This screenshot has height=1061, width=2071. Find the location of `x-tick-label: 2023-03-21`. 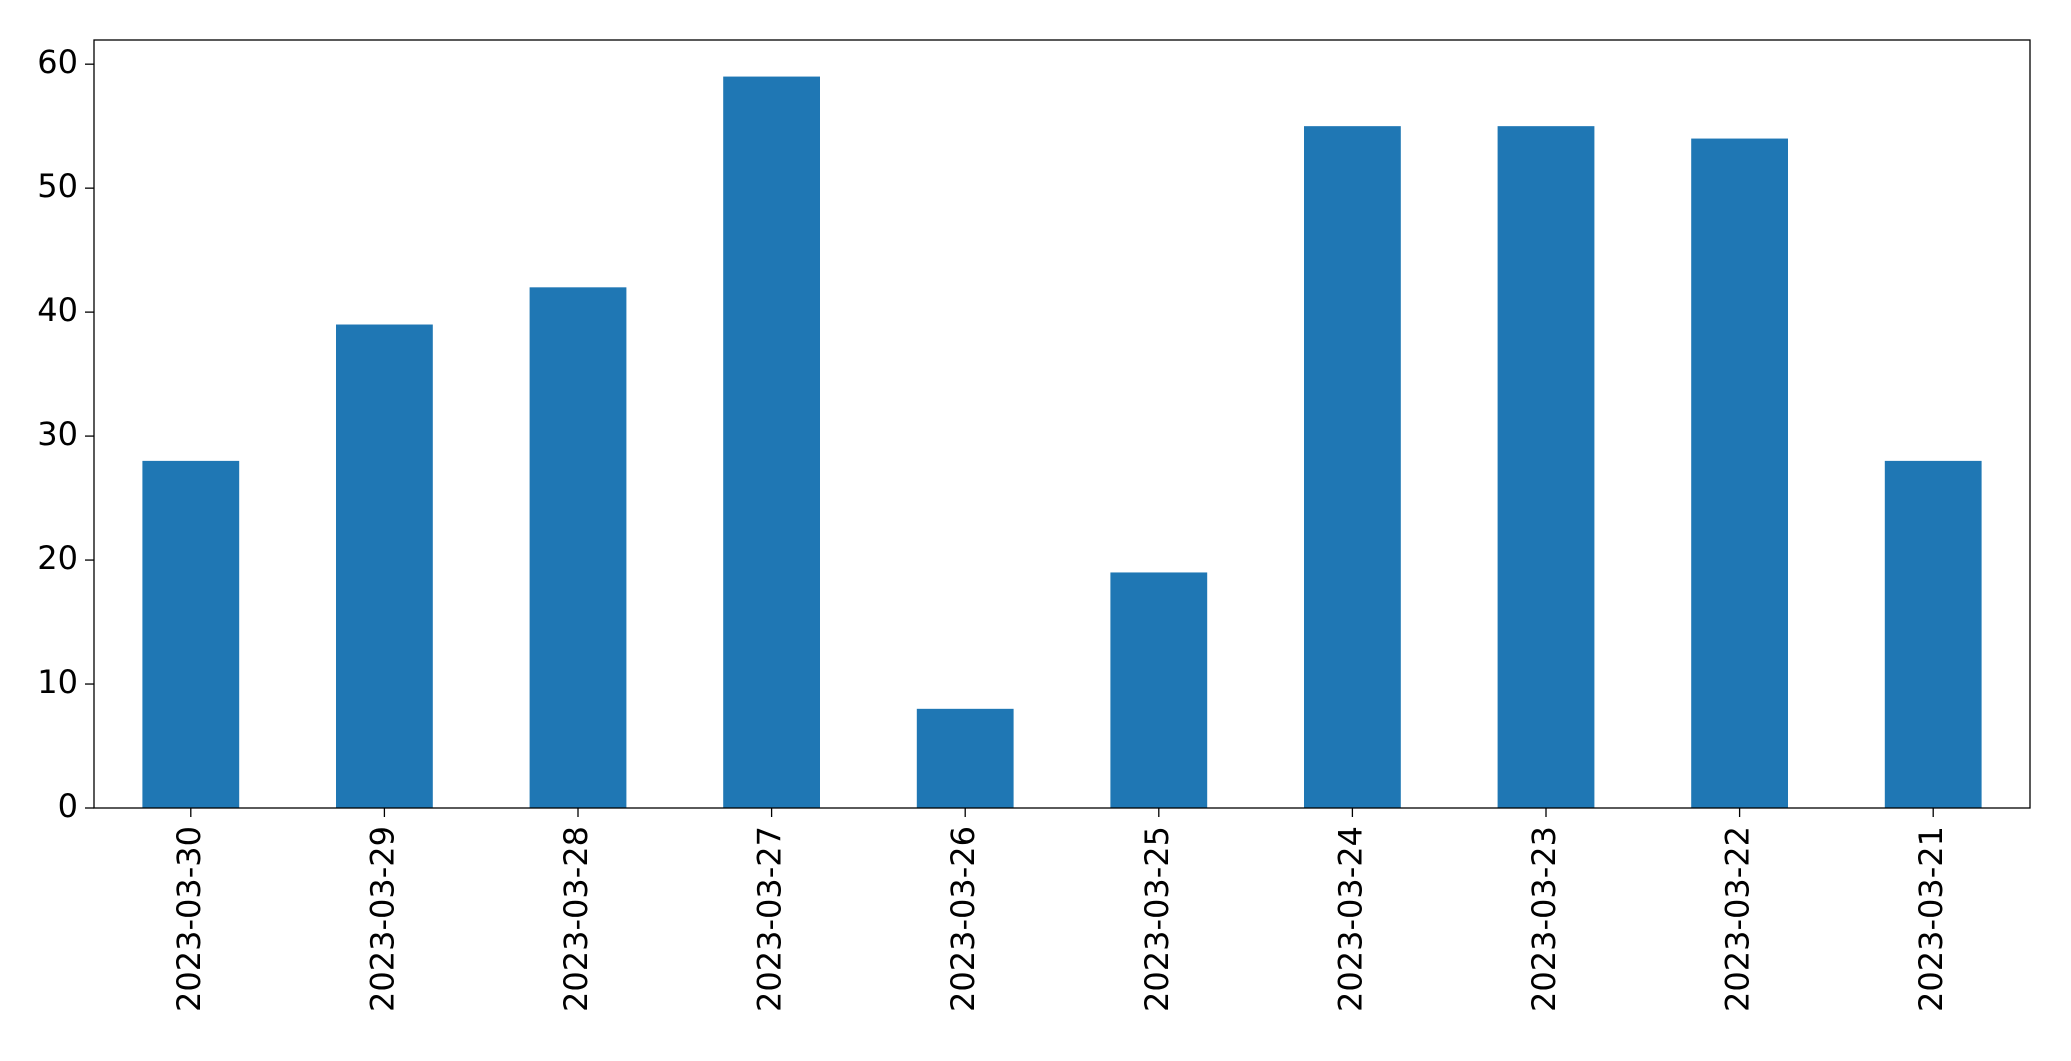

x-tick-label: 2023-03-21 is located at coordinates (1931, 919).